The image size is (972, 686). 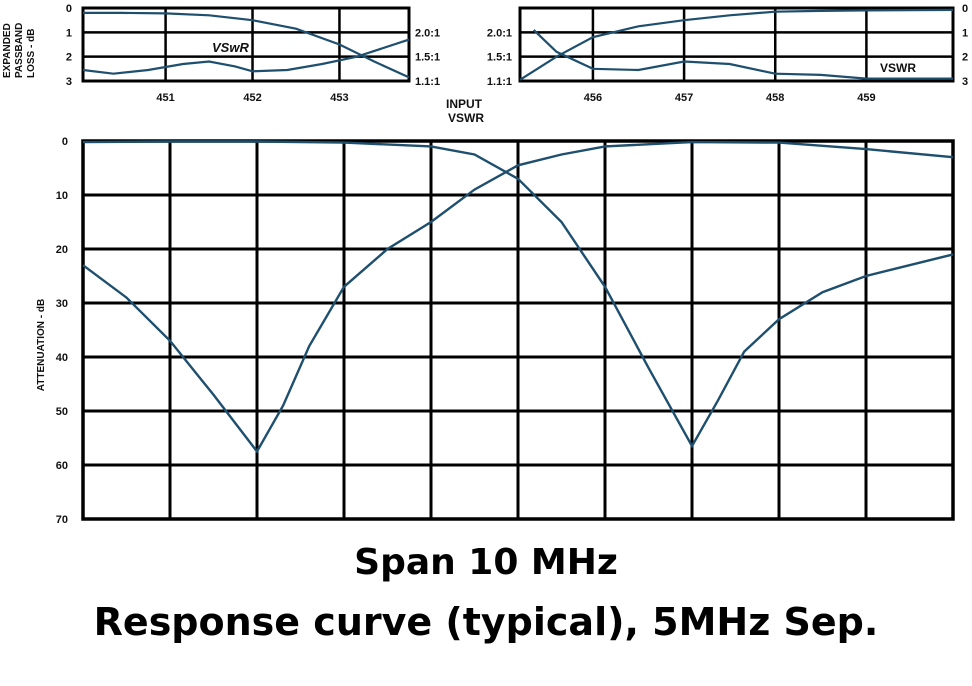 I want to click on right-vswr-tick-label: 2.0:1, so click(x=499, y=33).